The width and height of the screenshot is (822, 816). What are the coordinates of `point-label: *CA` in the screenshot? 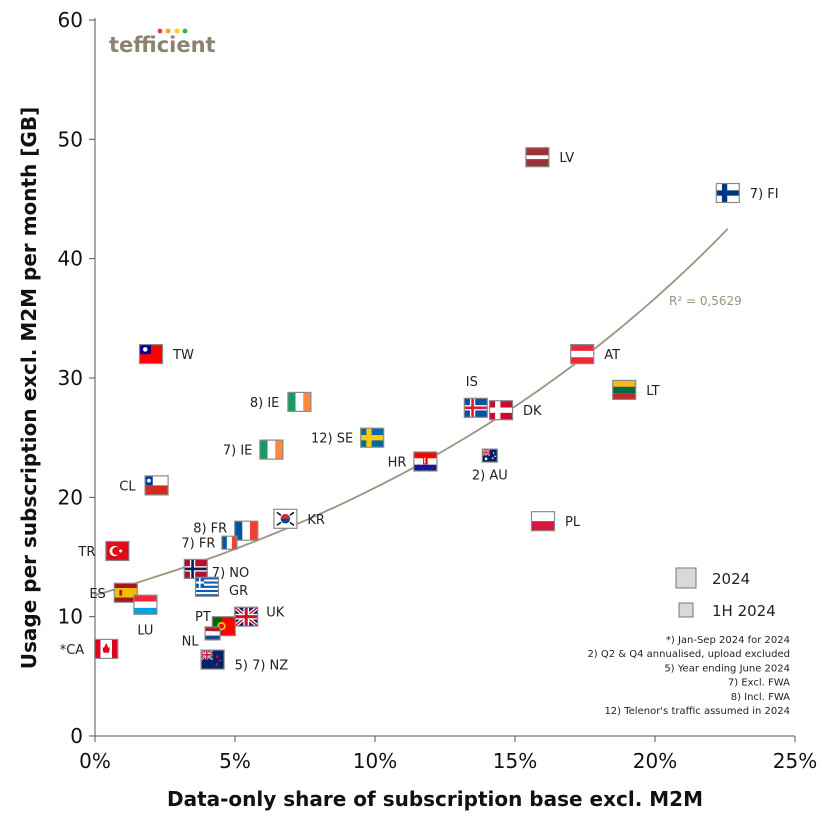 It's located at (72, 650).